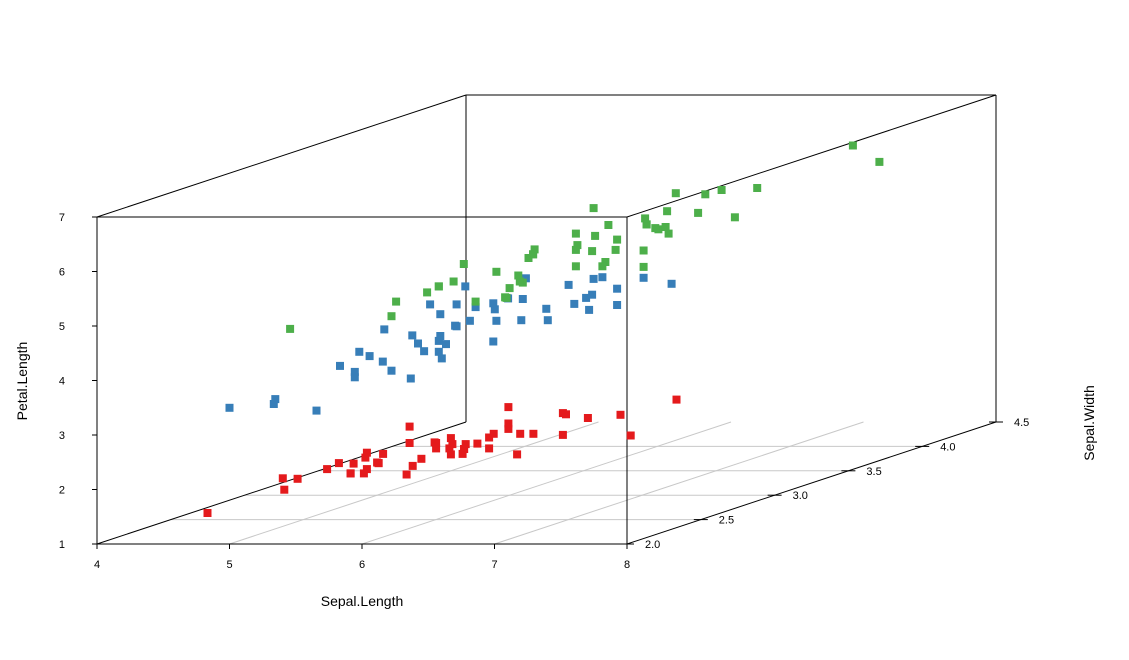 This screenshot has width=1129, height=660. What do you see at coordinates (800, 496) in the screenshot?
I see `y-tick-label-2: 3.0` at bounding box center [800, 496].